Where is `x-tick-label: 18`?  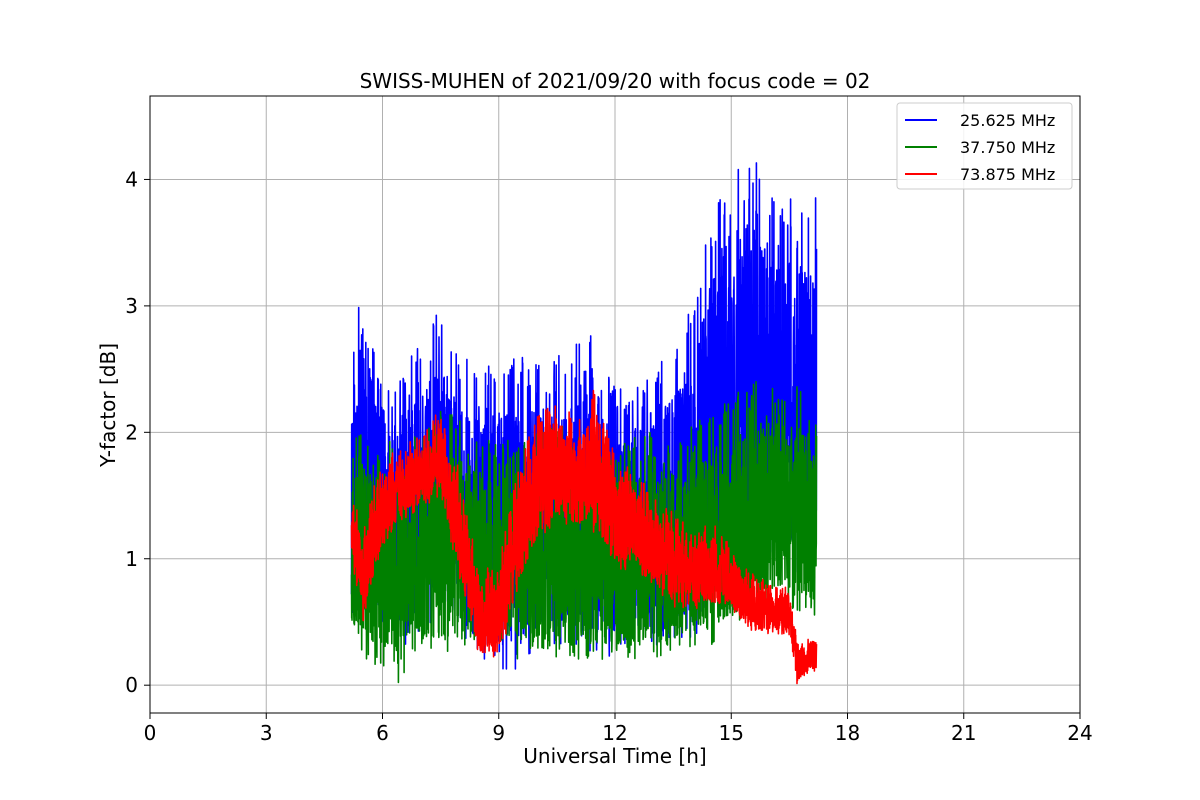
x-tick-label: 18 is located at coordinates (847, 733).